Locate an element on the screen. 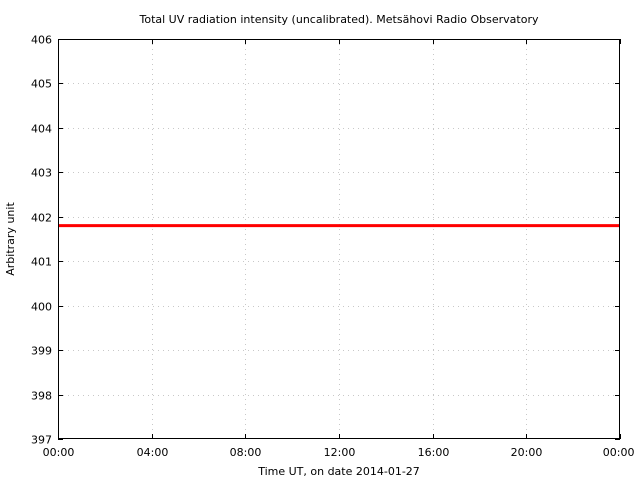  y-tick-label: 402 is located at coordinates (41, 218).